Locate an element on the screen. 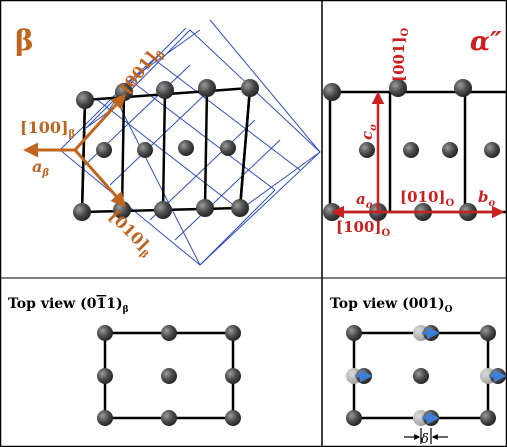 Image resolution: width=507 pixels, height=447 pixels. delta-label: δ is located at coordinates (425, 439).